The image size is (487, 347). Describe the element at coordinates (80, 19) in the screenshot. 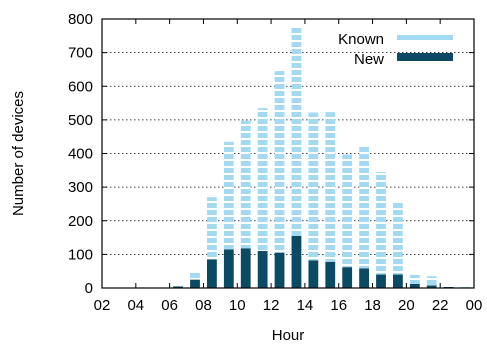

I see `y-tick-label: 800` at that location.